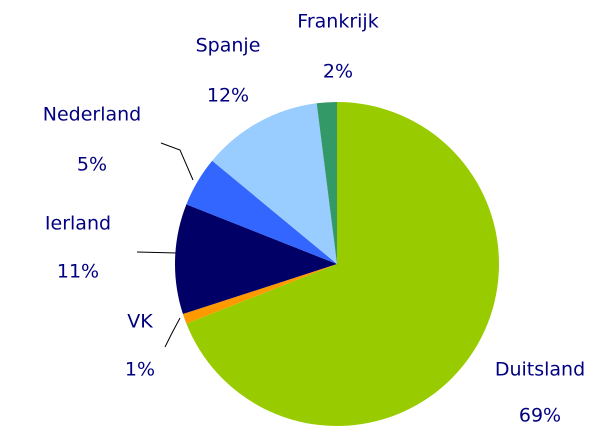 This screenshot has width=606, height=432. I want to click on category-label: Frankrijk, so click(337, 22).